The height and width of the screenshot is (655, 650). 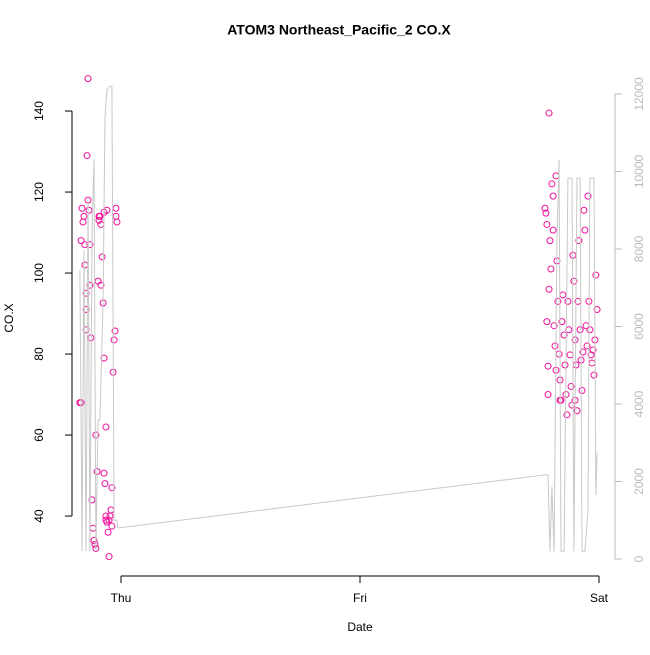 What do you see at coordinates (639, 248) in the screenshot?
I see `y2-tick-label: 8000` at bounding box center [639, 248].